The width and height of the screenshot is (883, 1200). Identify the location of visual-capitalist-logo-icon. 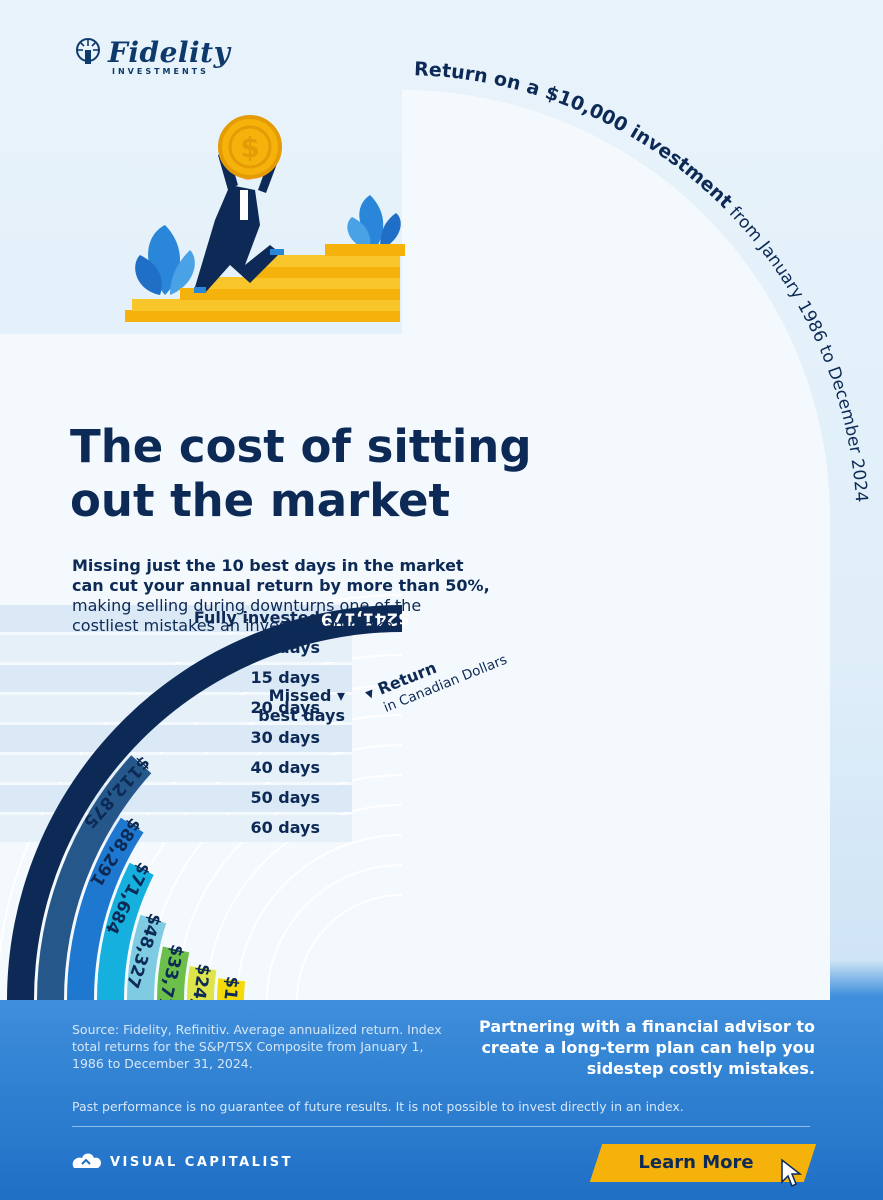
(86, 1160).